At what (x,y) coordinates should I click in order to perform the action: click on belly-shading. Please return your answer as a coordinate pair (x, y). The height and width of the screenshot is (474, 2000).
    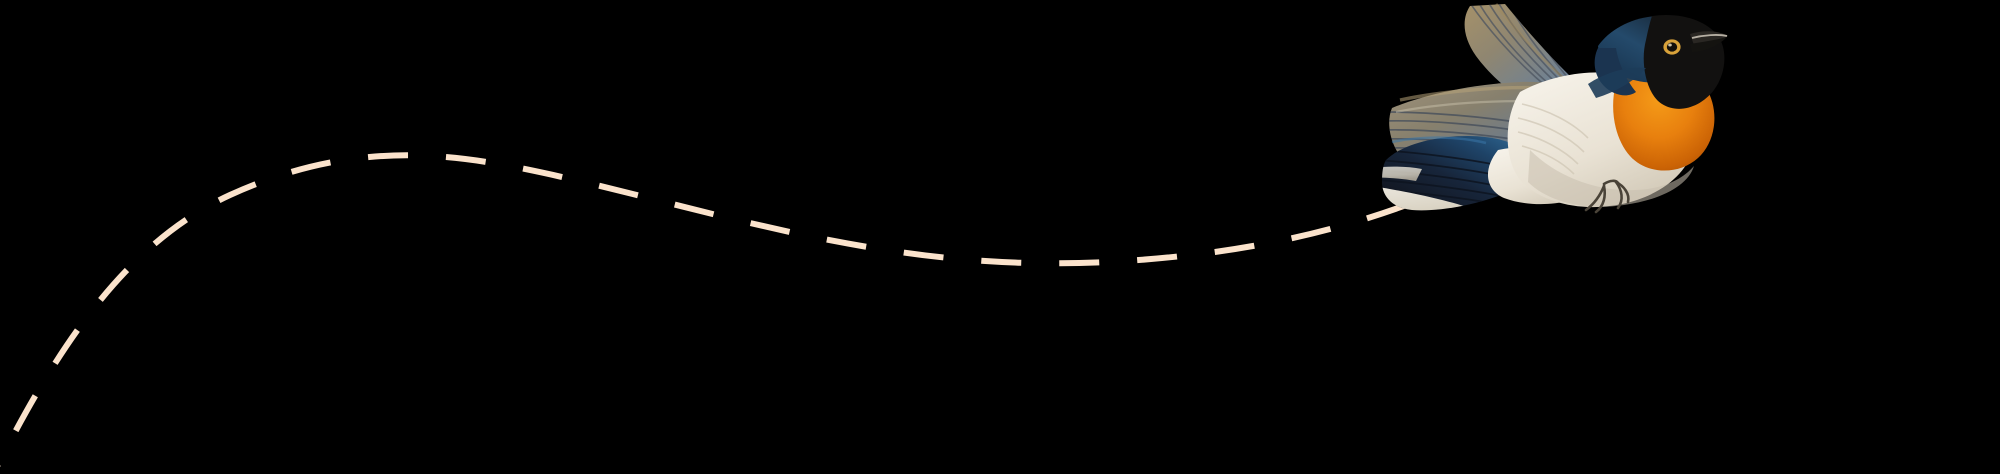
    Looking at the image, I should click on (1611, 178).